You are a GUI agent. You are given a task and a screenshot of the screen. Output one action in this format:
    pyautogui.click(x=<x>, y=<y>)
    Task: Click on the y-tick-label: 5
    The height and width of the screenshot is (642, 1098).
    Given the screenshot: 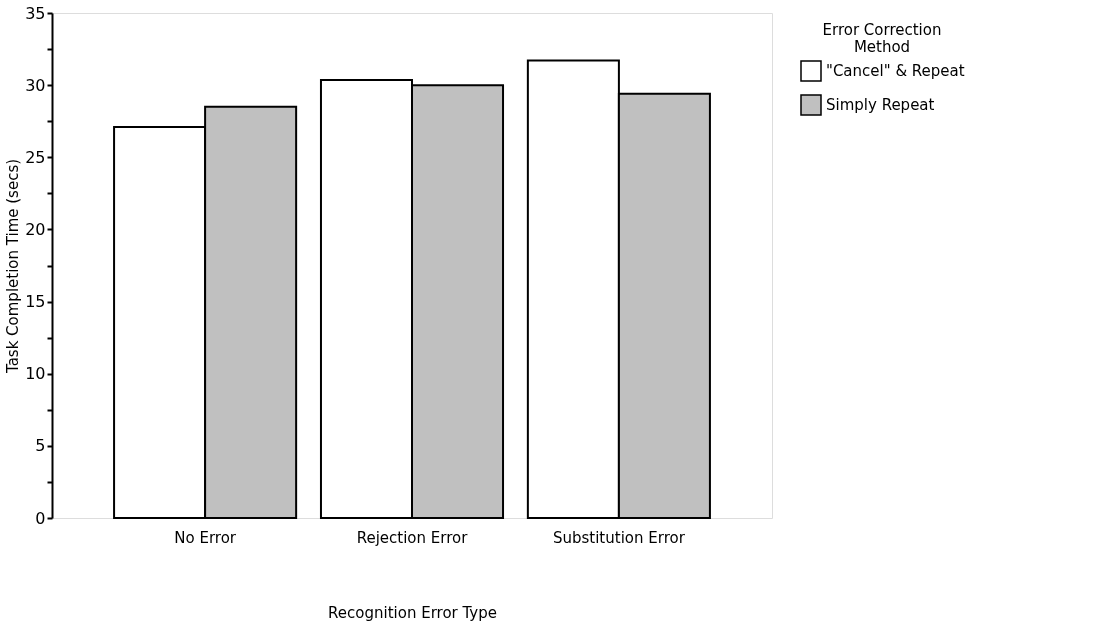 What is the action you would take?
    pyautogui.click(x=40, y=446)
    